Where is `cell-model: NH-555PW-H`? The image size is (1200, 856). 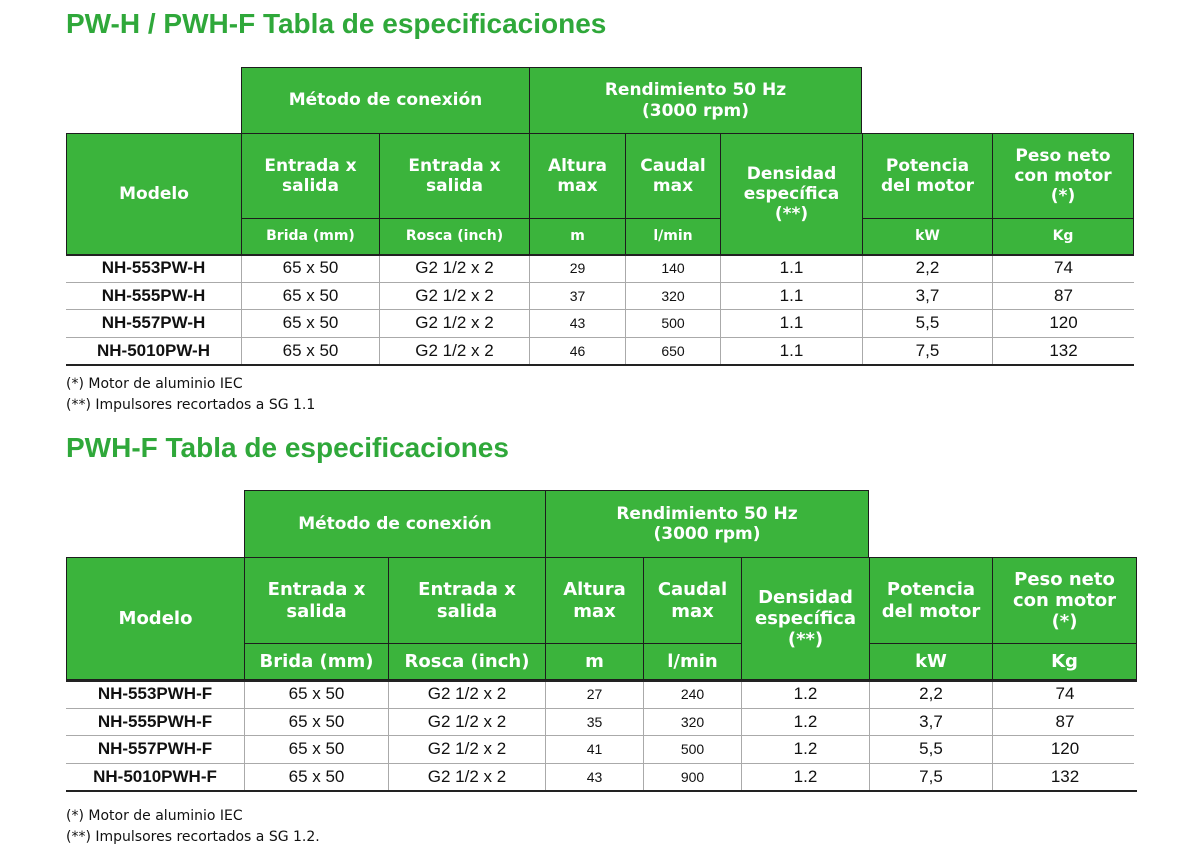
cell-model: NH-555PW-H is located at coordinates (153, 295).